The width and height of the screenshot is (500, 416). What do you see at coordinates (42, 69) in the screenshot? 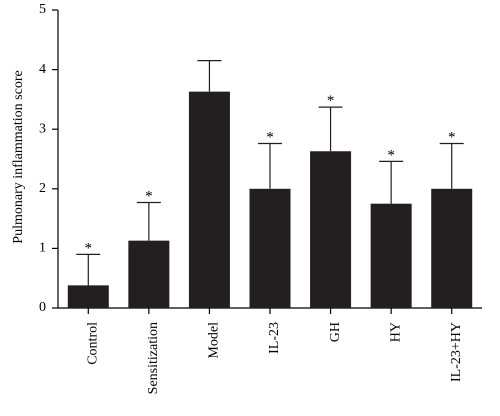
I see `y-tick-label: 4` at bounding box center [42, 69].